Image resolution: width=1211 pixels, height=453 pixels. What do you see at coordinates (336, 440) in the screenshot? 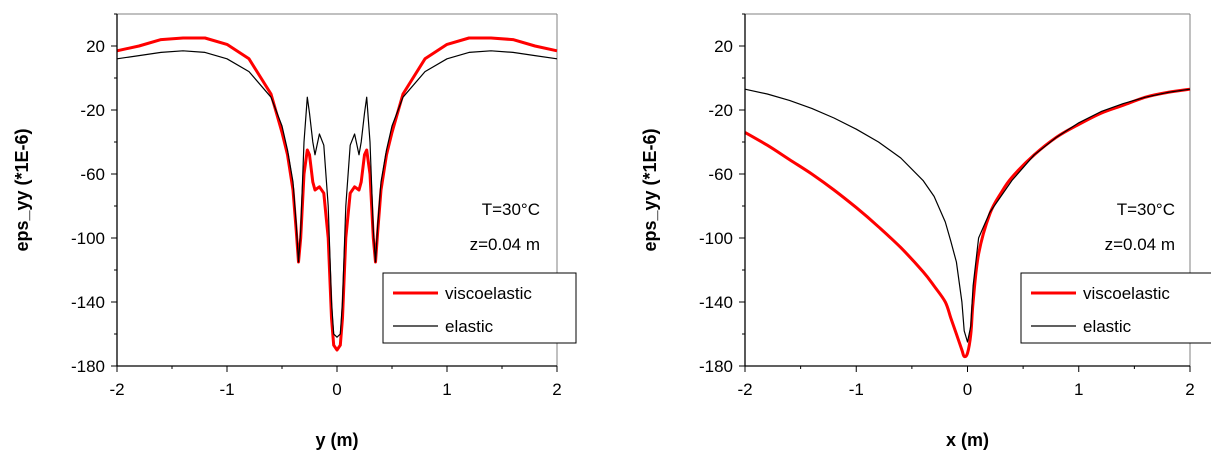
I see `x-axis-title: y (m)` at bounding box center [336, 440].